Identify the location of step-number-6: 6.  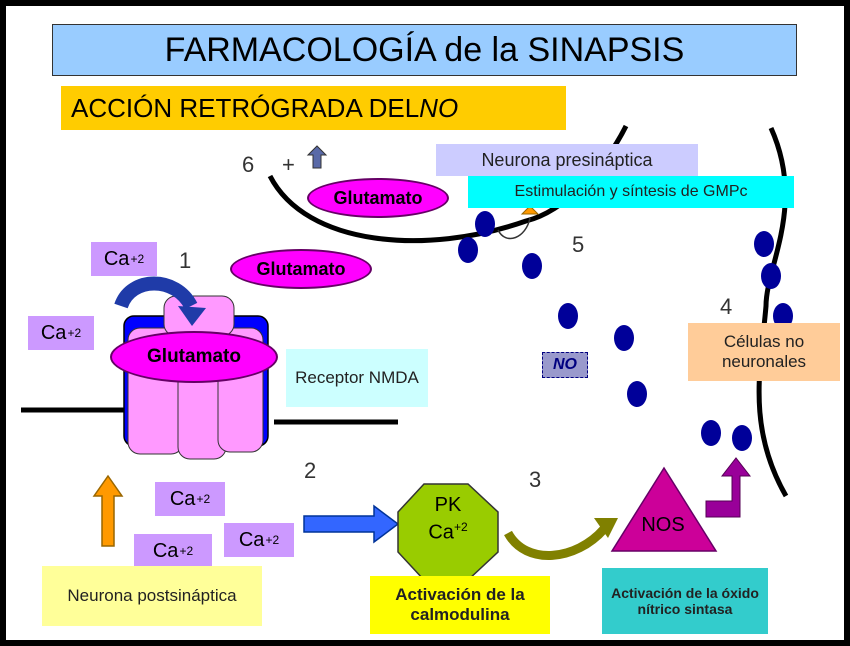
(248, 164).